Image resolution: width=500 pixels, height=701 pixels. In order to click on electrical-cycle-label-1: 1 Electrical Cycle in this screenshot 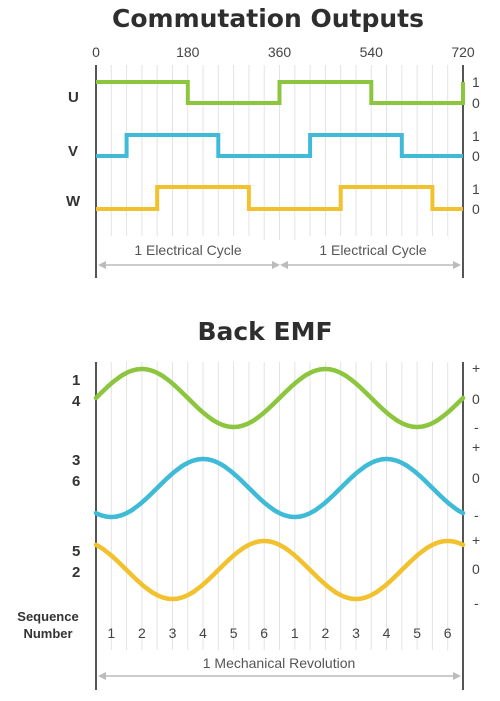, I will do `click(188, 250)`.